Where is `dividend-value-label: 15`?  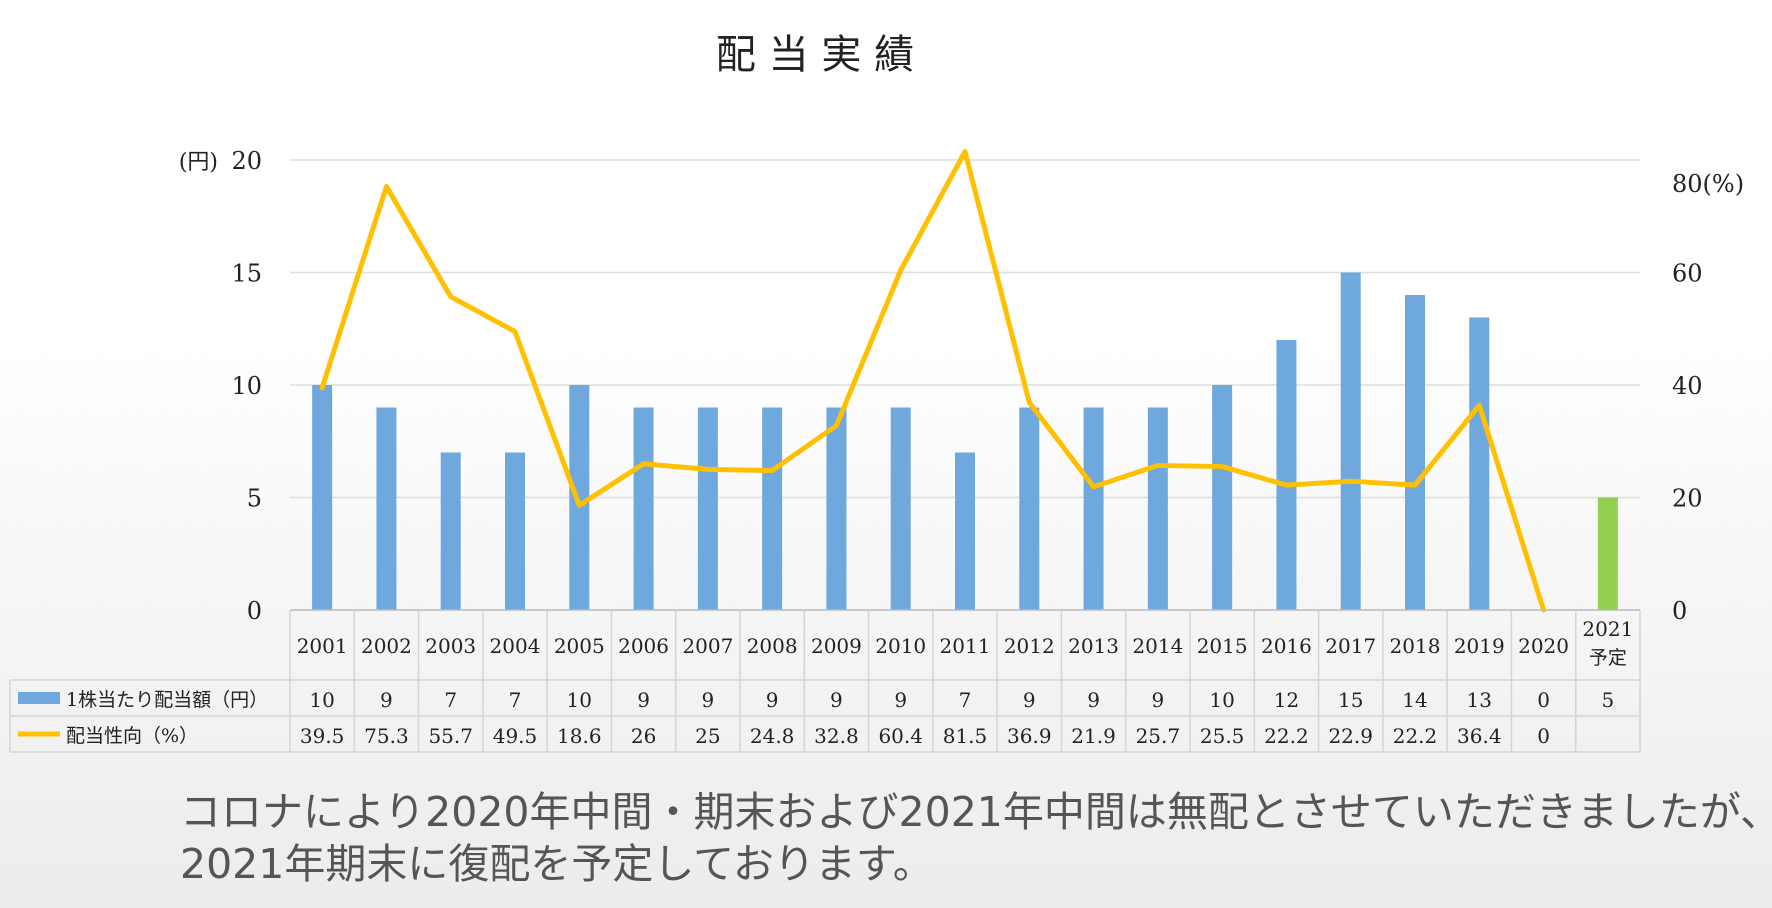 dividend-value-label: 15 is located at coordinates (1350, 700).